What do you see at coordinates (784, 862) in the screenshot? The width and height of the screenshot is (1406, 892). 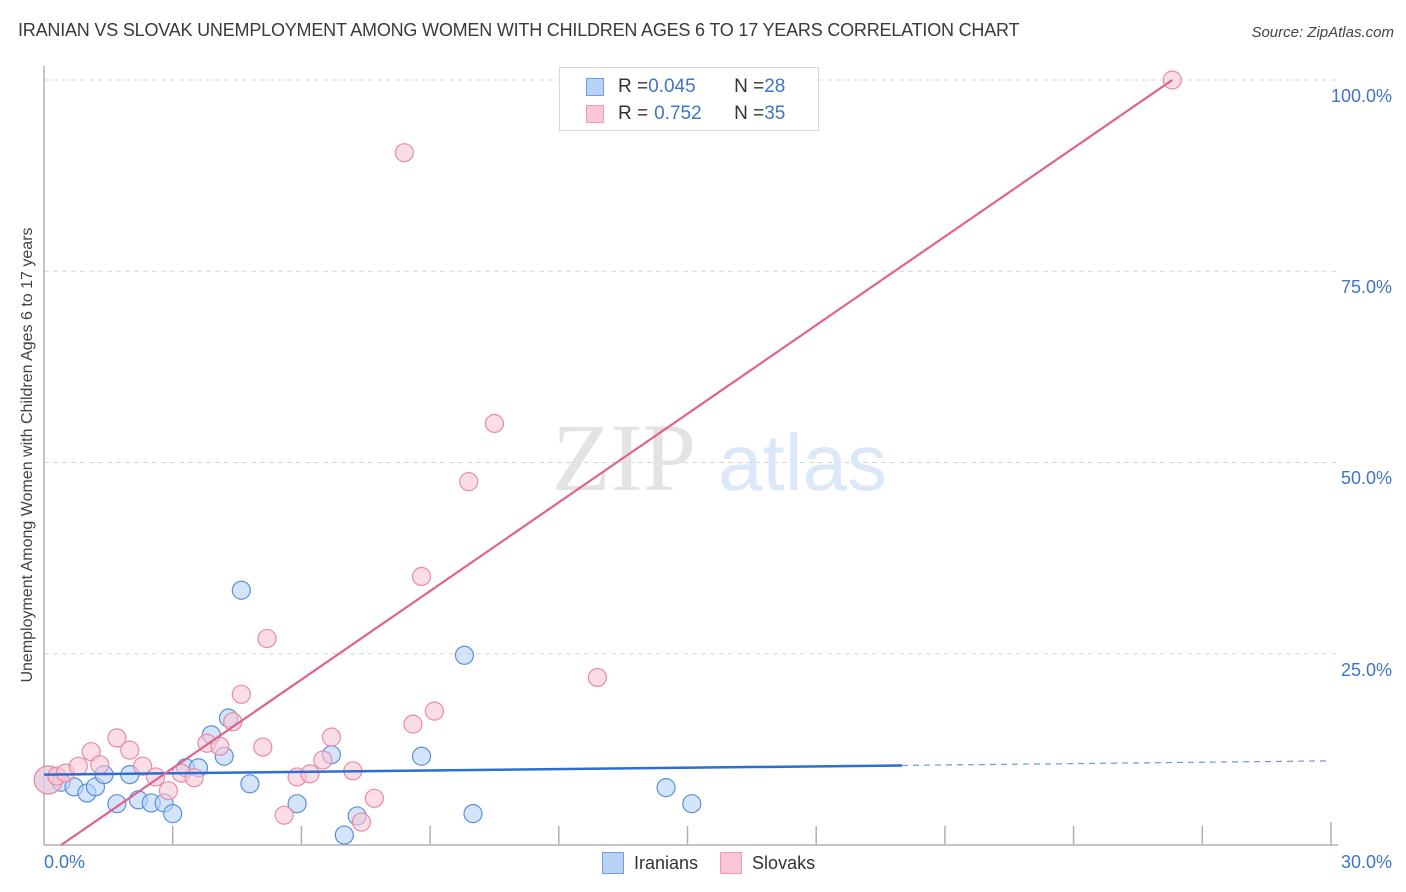 I see `legend-label-slovaks: Slovaks` at bounding box center [784, 862].